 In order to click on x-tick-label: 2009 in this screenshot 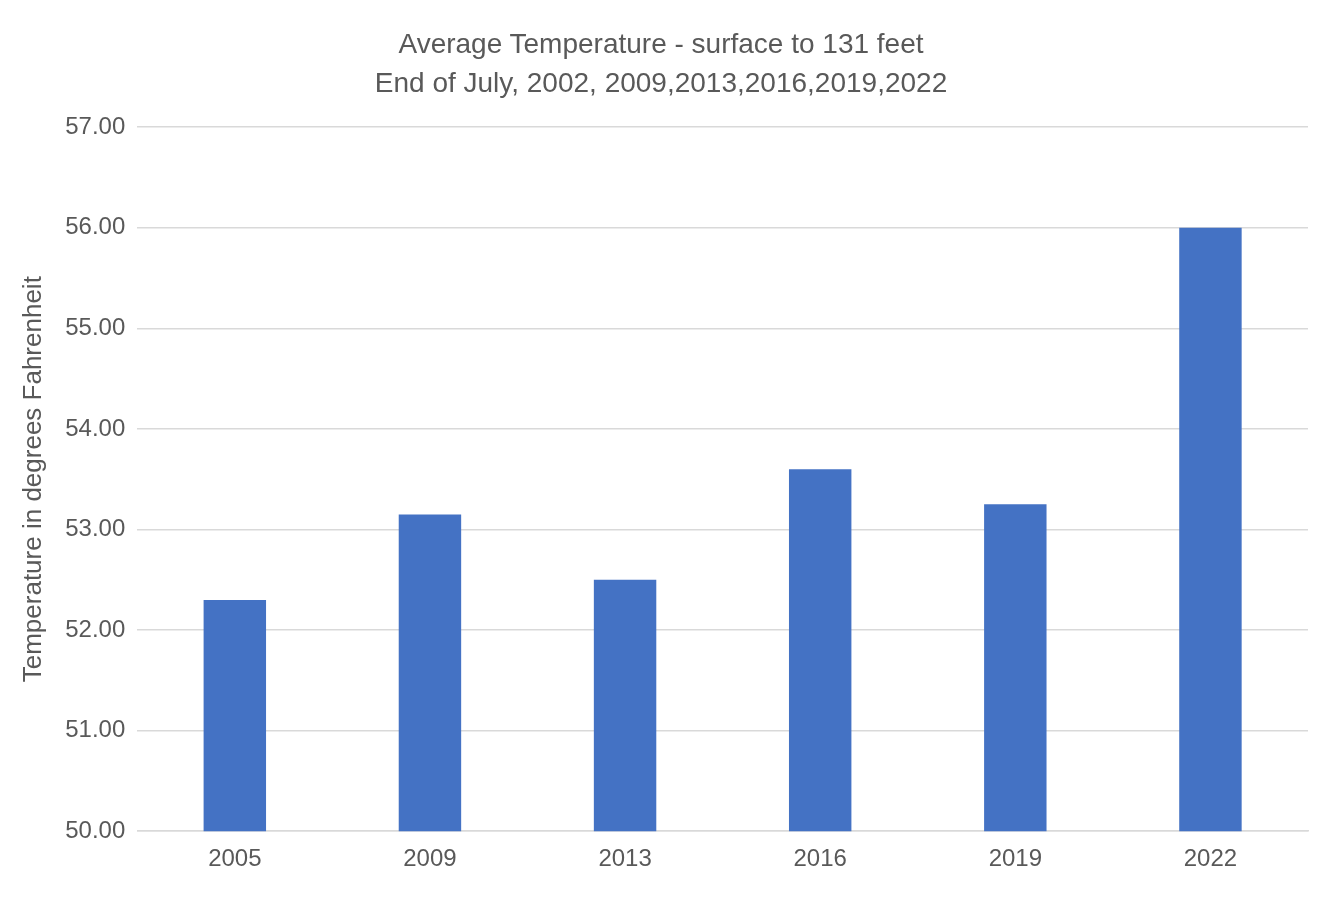, I will do `click(430, 858)`.